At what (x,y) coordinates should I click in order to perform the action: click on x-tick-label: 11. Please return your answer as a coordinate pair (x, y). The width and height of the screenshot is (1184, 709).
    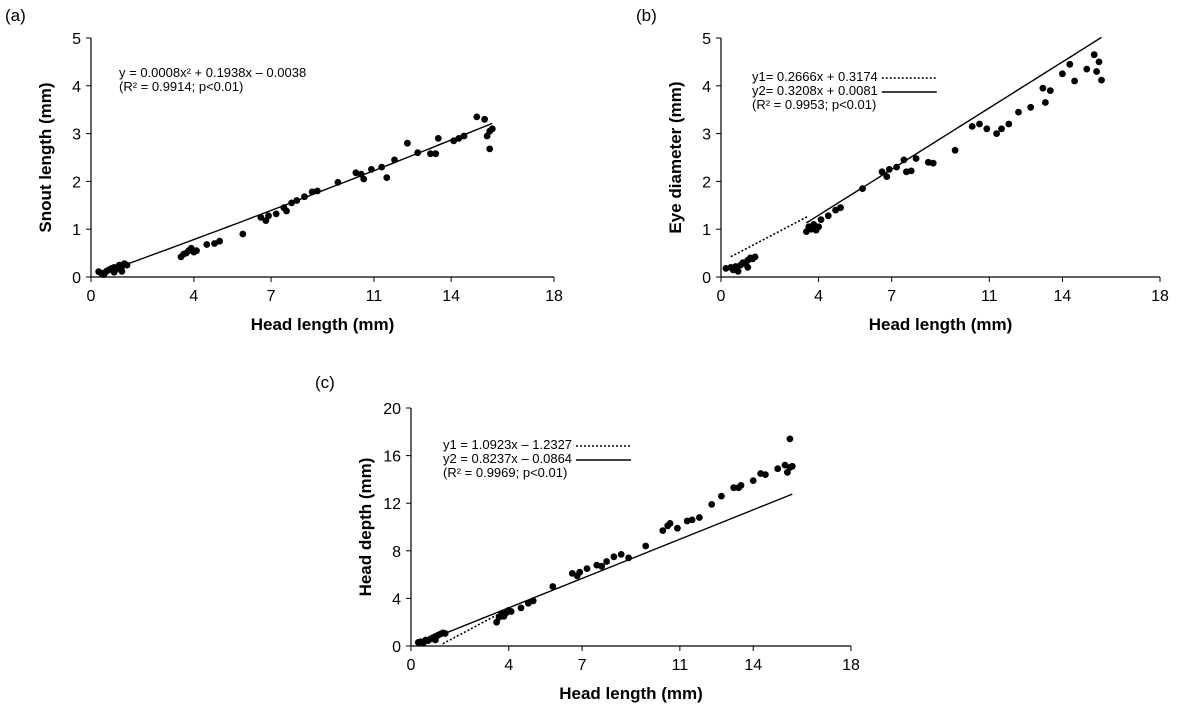
    Looking at the image, I should click on (680, 665).